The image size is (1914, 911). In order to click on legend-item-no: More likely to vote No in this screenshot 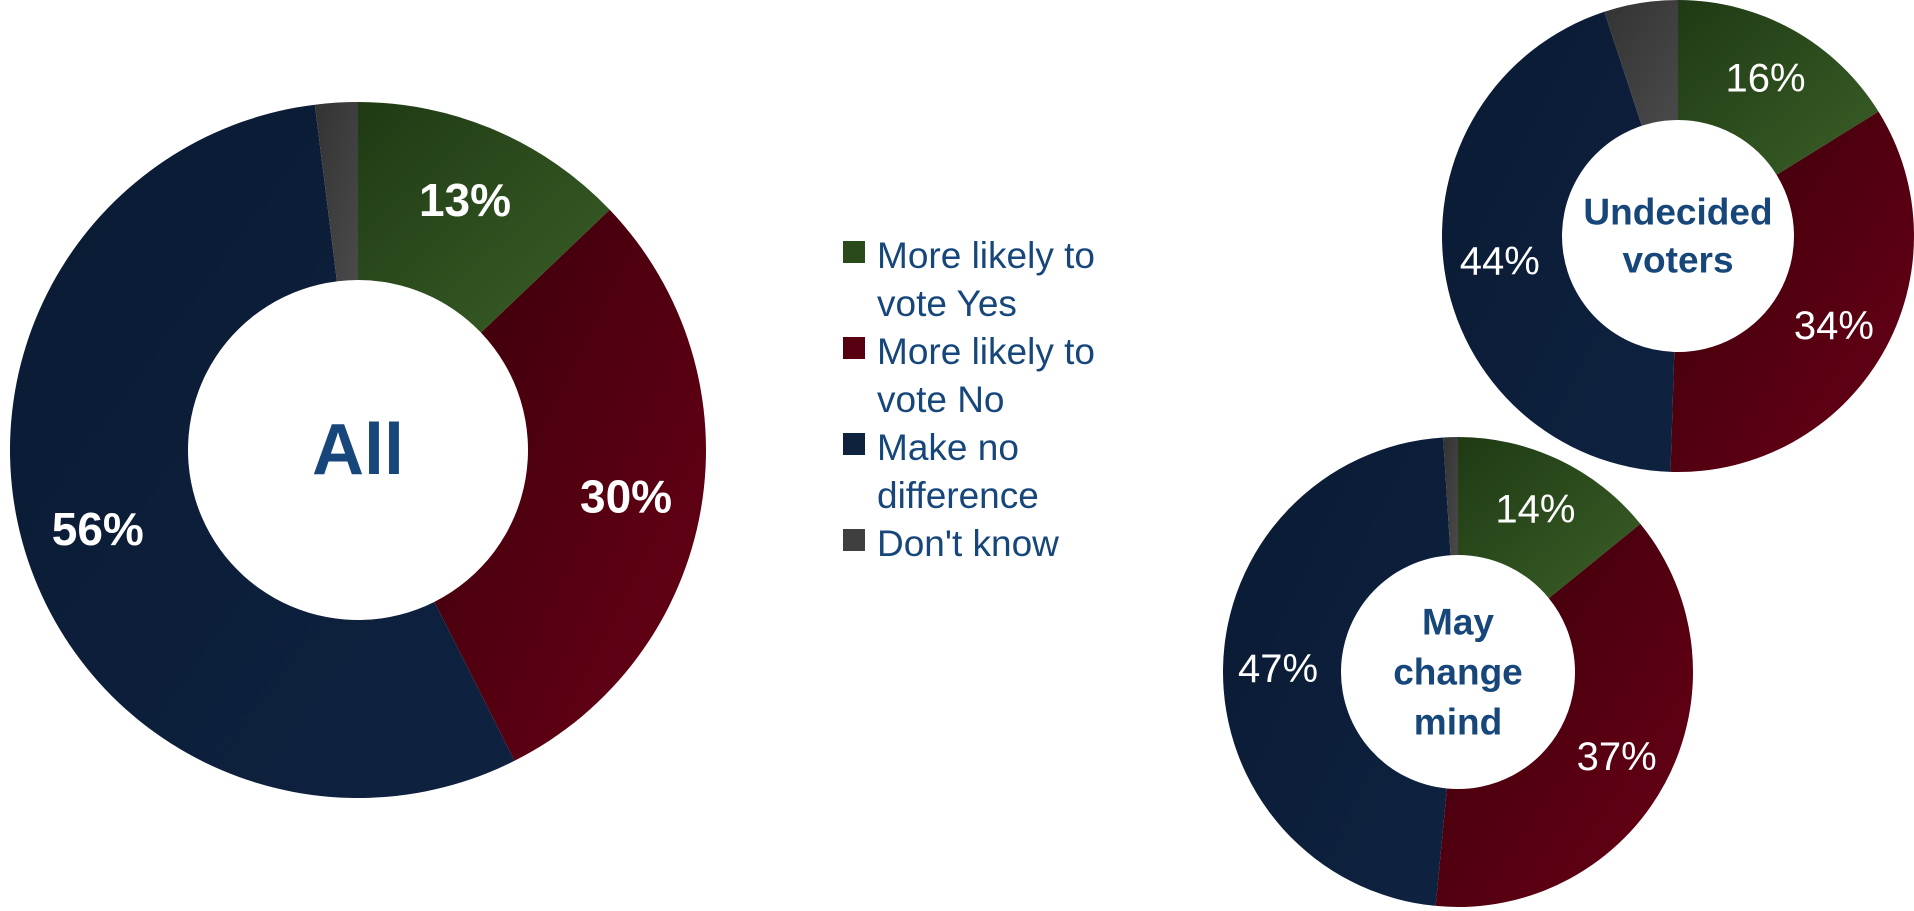, I will do `click(993, 376)`.